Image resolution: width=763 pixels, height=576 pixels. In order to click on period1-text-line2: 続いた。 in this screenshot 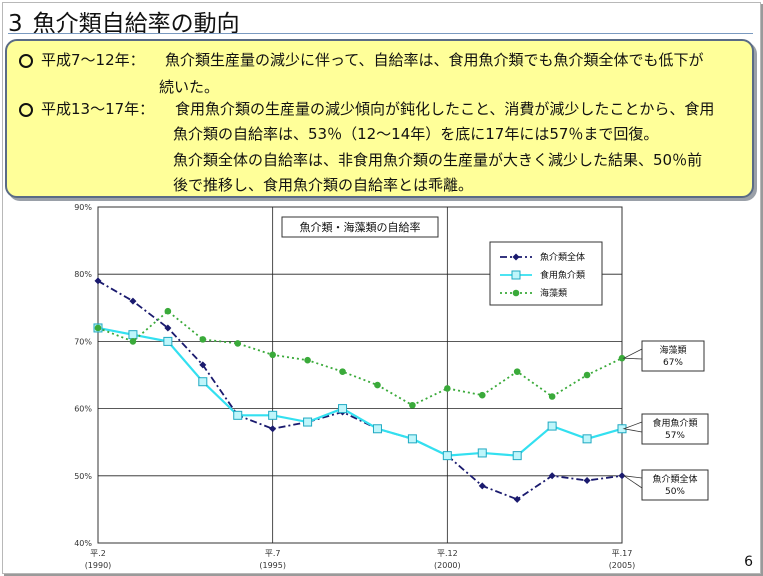, I will do `click(189, 87)`.